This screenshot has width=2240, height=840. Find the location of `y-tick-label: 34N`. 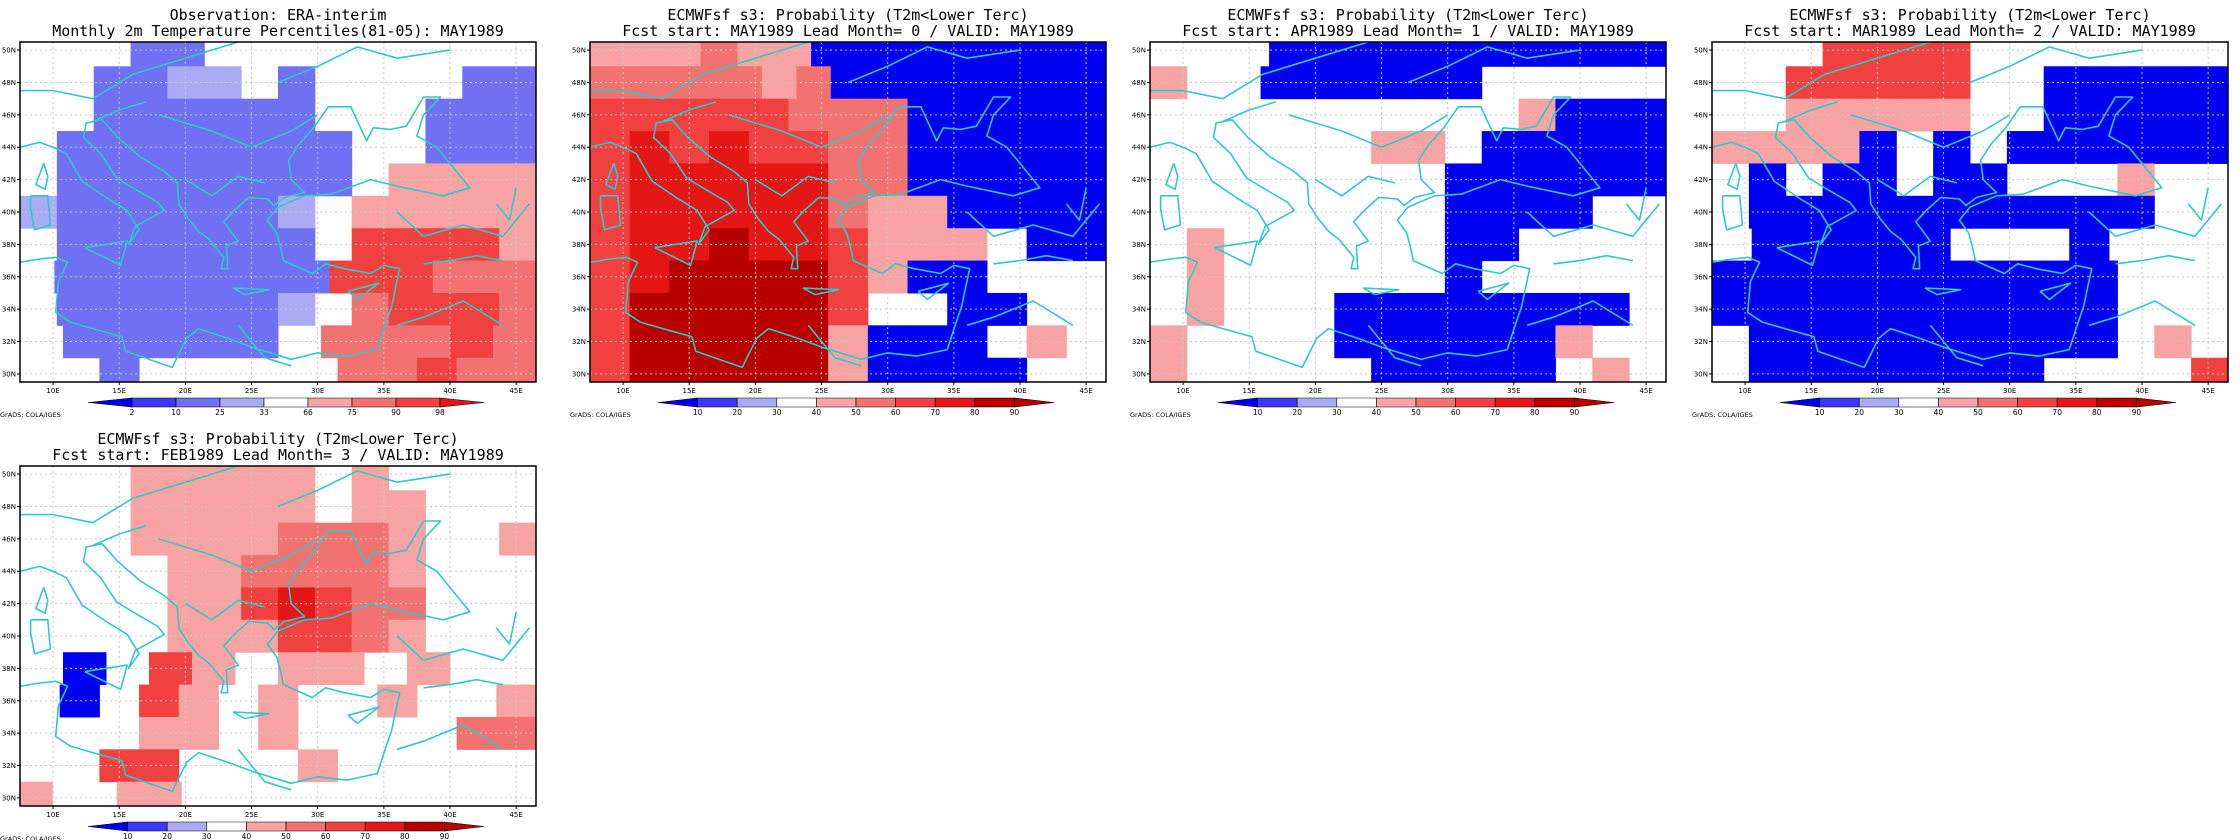

y-tick-label: 34N is located at coordinates (1139, 310).